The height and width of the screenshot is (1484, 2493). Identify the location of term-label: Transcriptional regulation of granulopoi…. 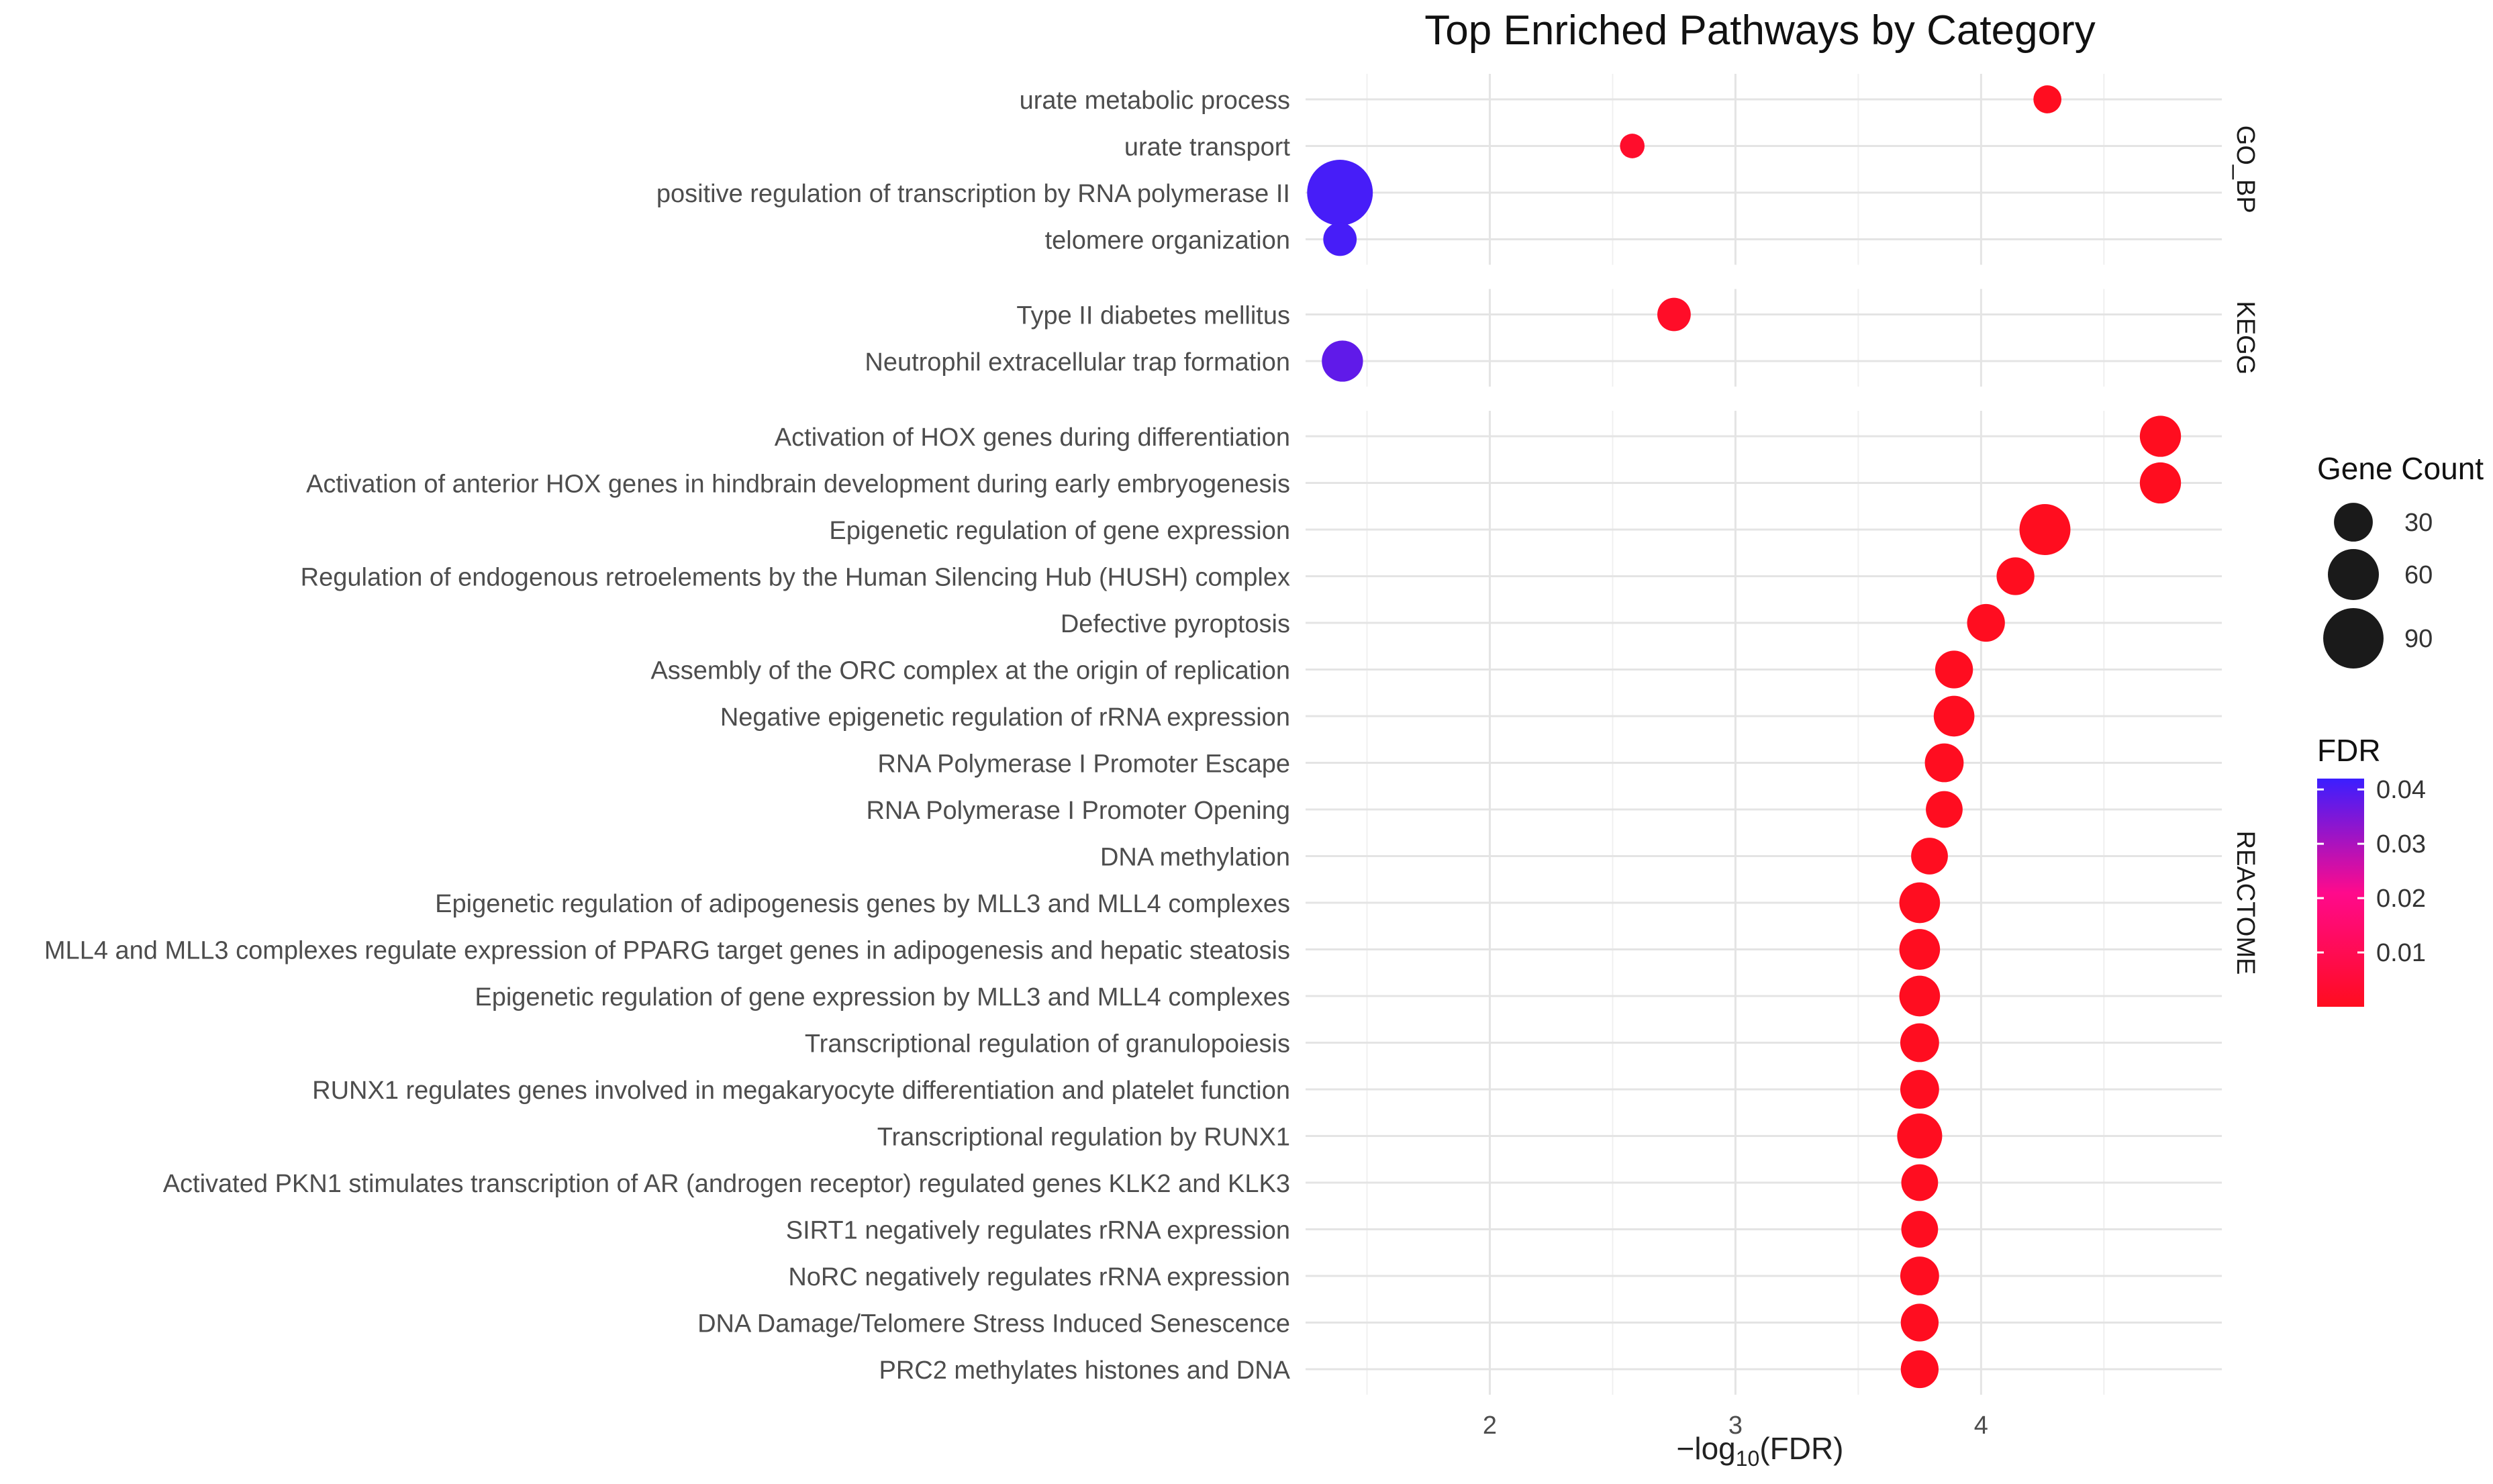
(1047, 1044).